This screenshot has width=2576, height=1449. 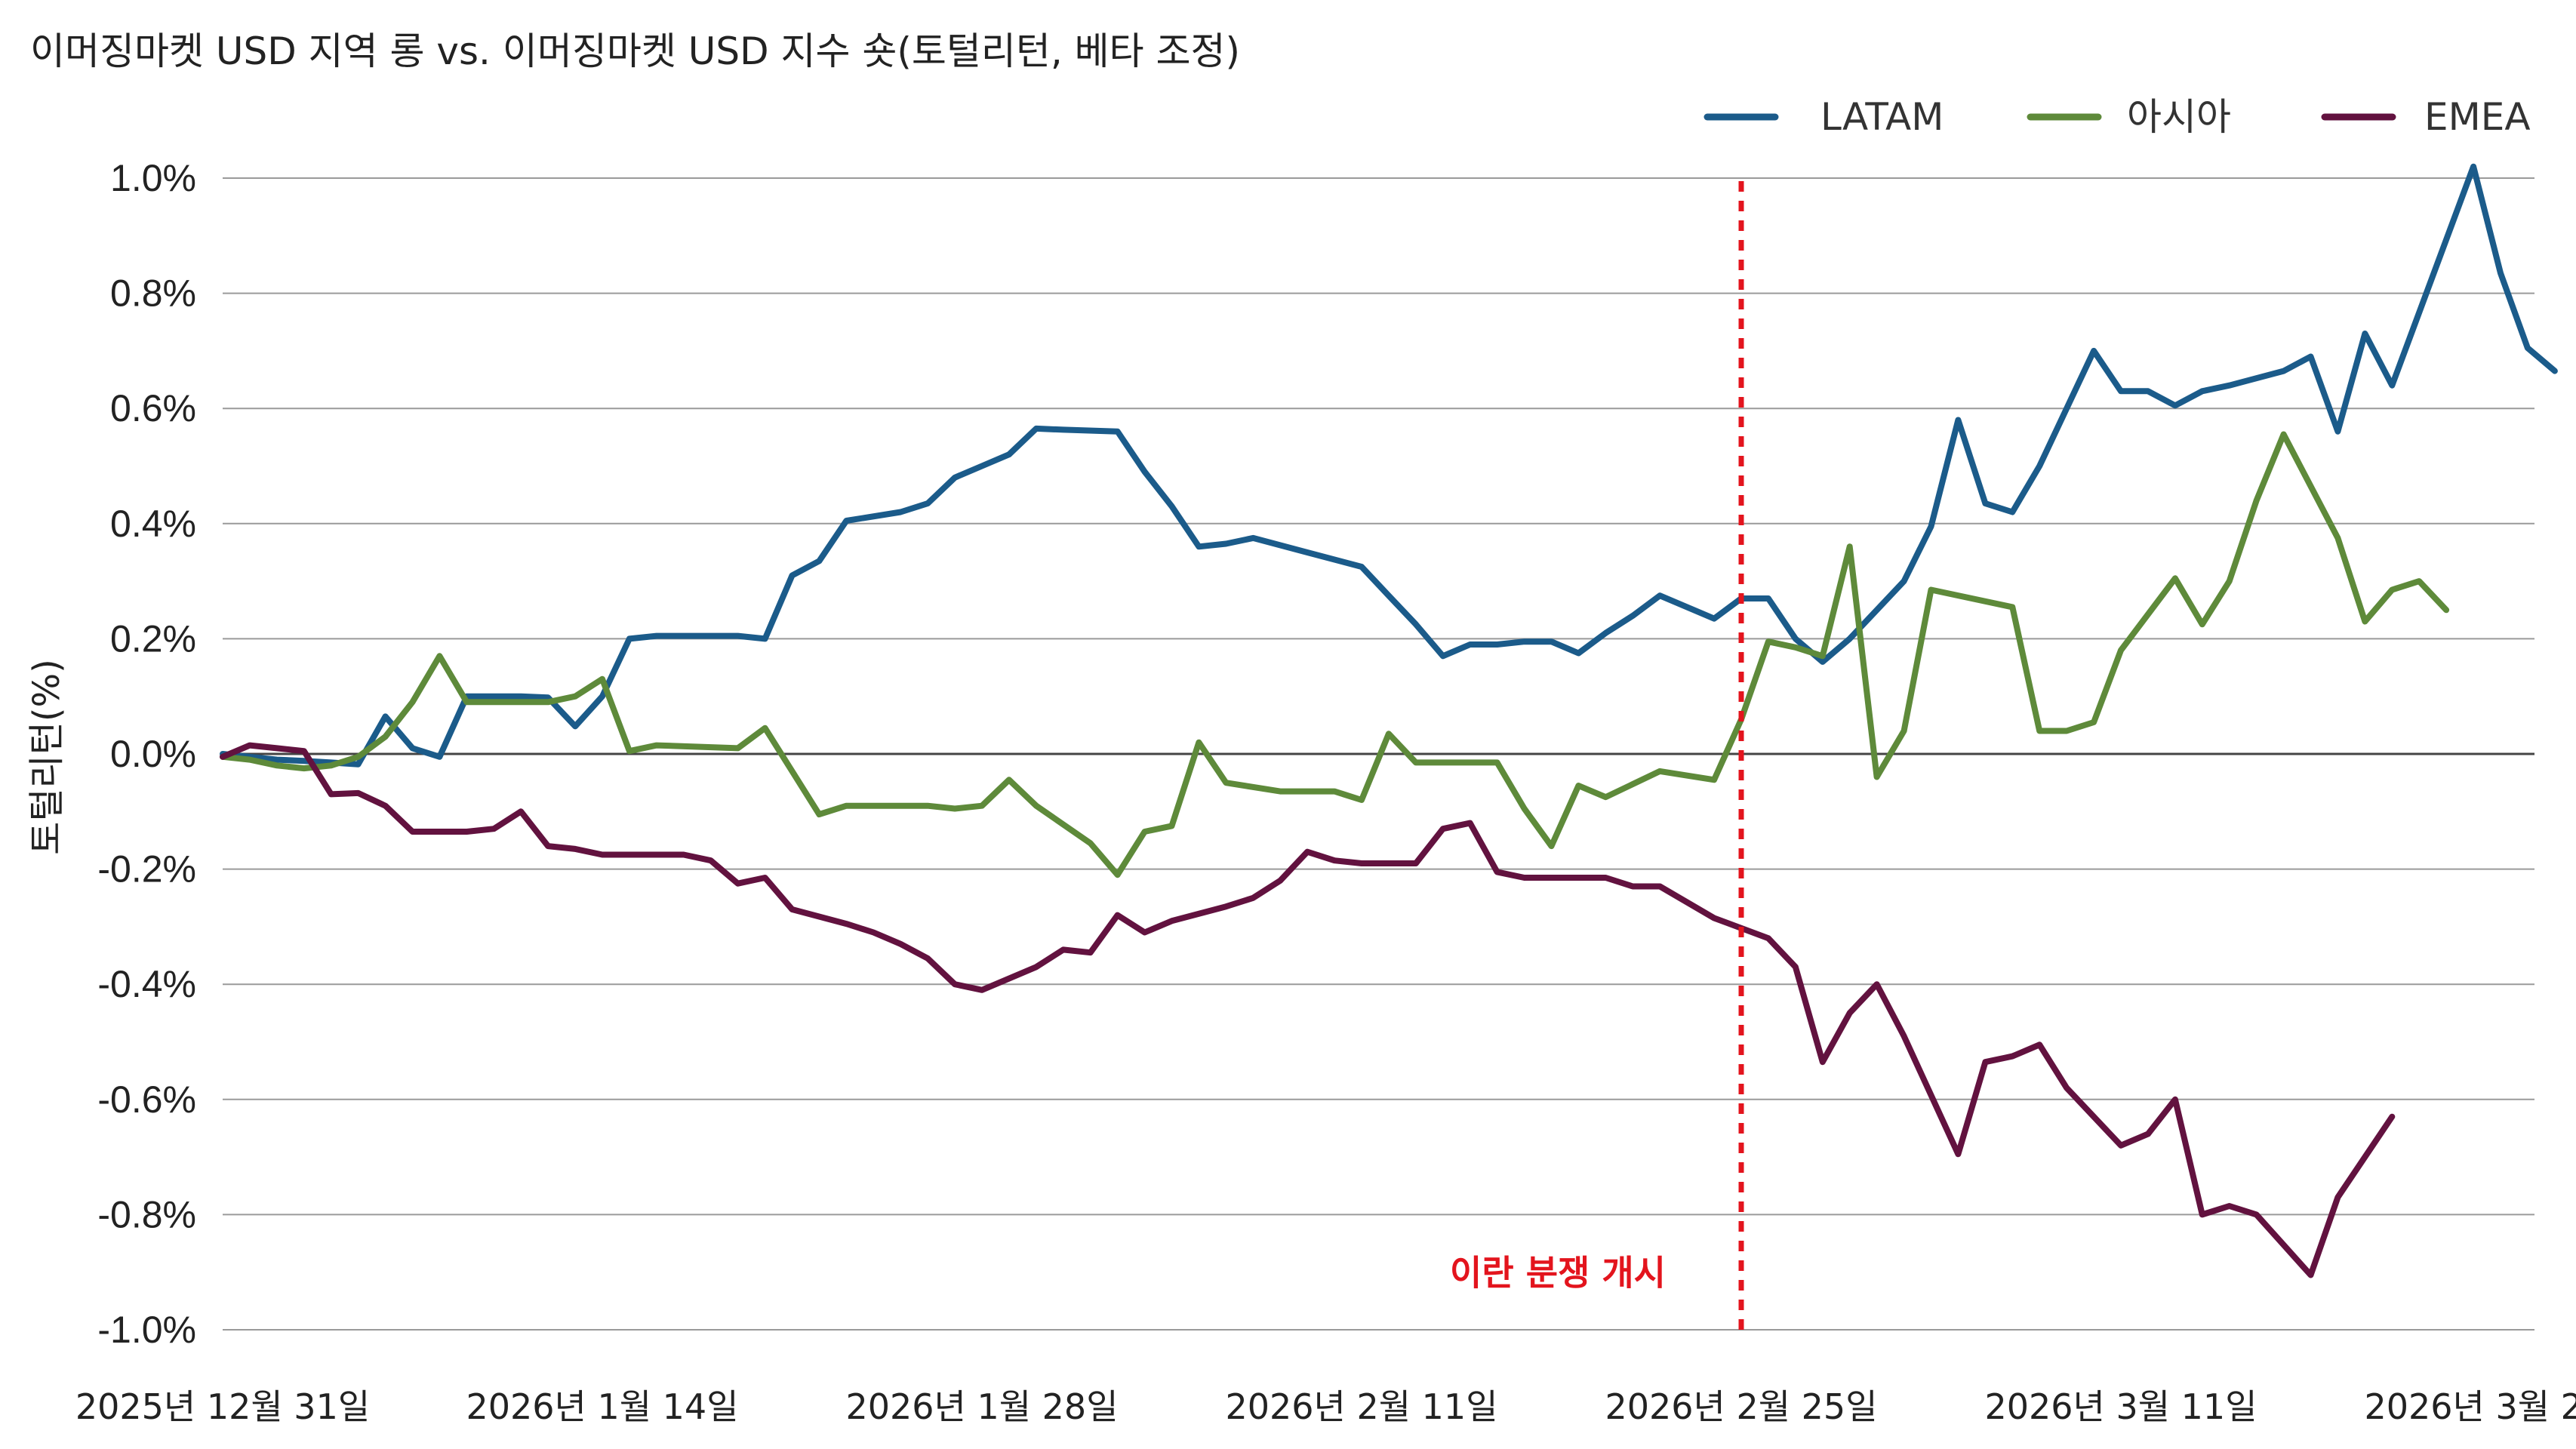 I want to click on y-tick-label: 0.0%, so click(x=153, y=754).